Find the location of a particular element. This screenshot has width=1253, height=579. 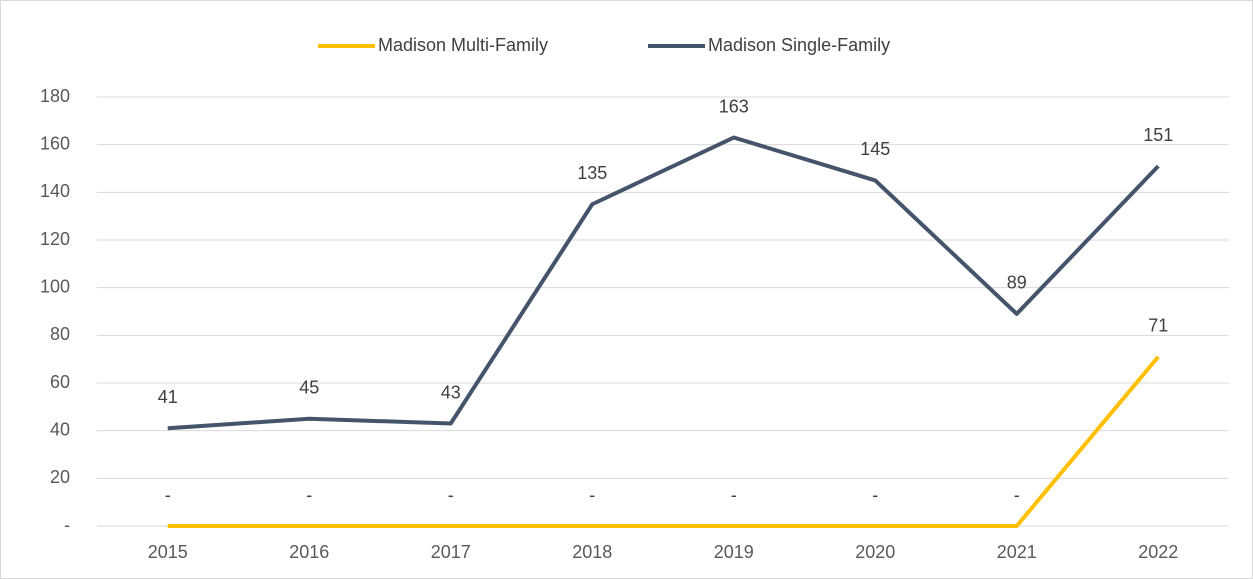

x-tick-label: 2022 is located at coordinates (1158, 552).